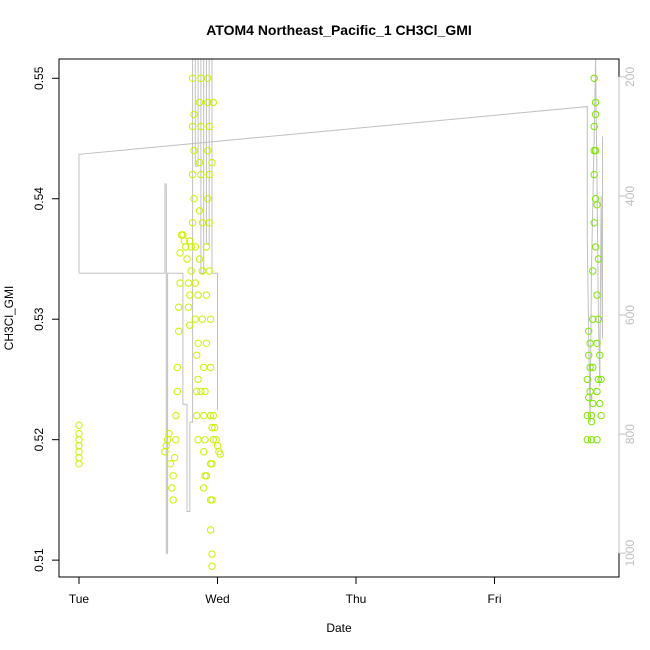  Describe the element at coordinates (630, 434) in the screenshot. I see `secondary-y-tick-label: 800` at that location.